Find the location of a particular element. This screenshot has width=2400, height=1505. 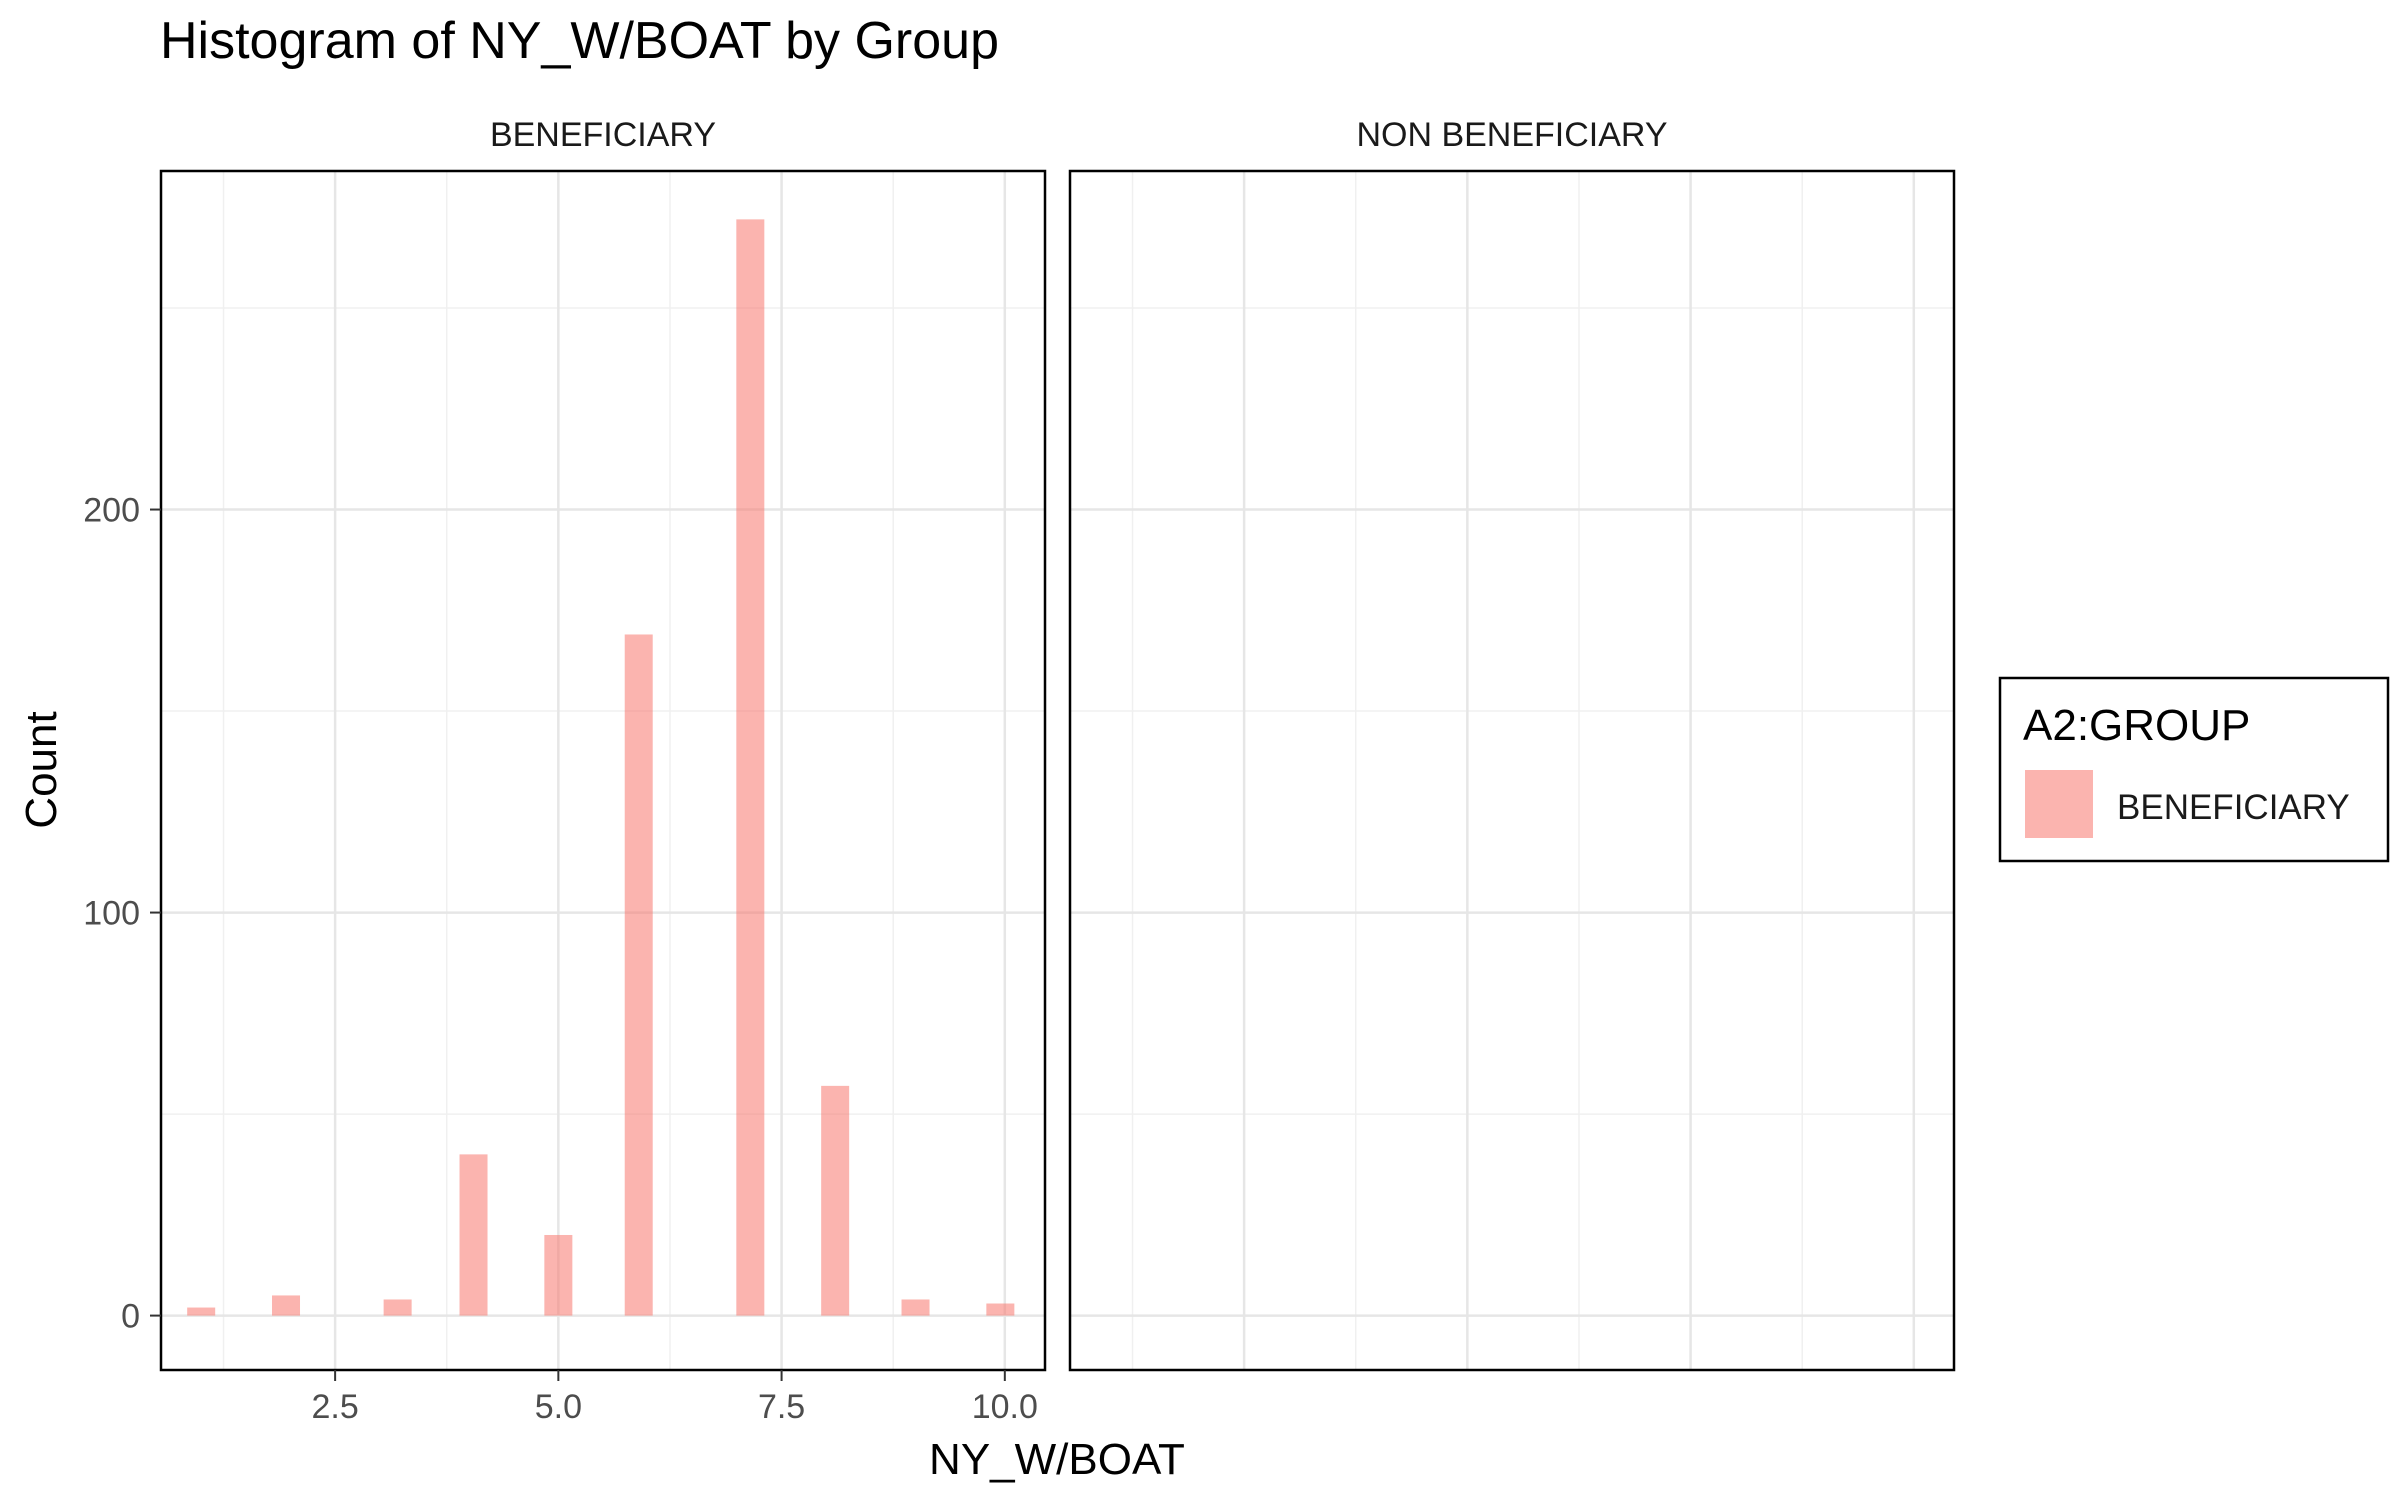

legend-entry-beneficiary: BENEFICIARY is located at coordinates (2233, 807).